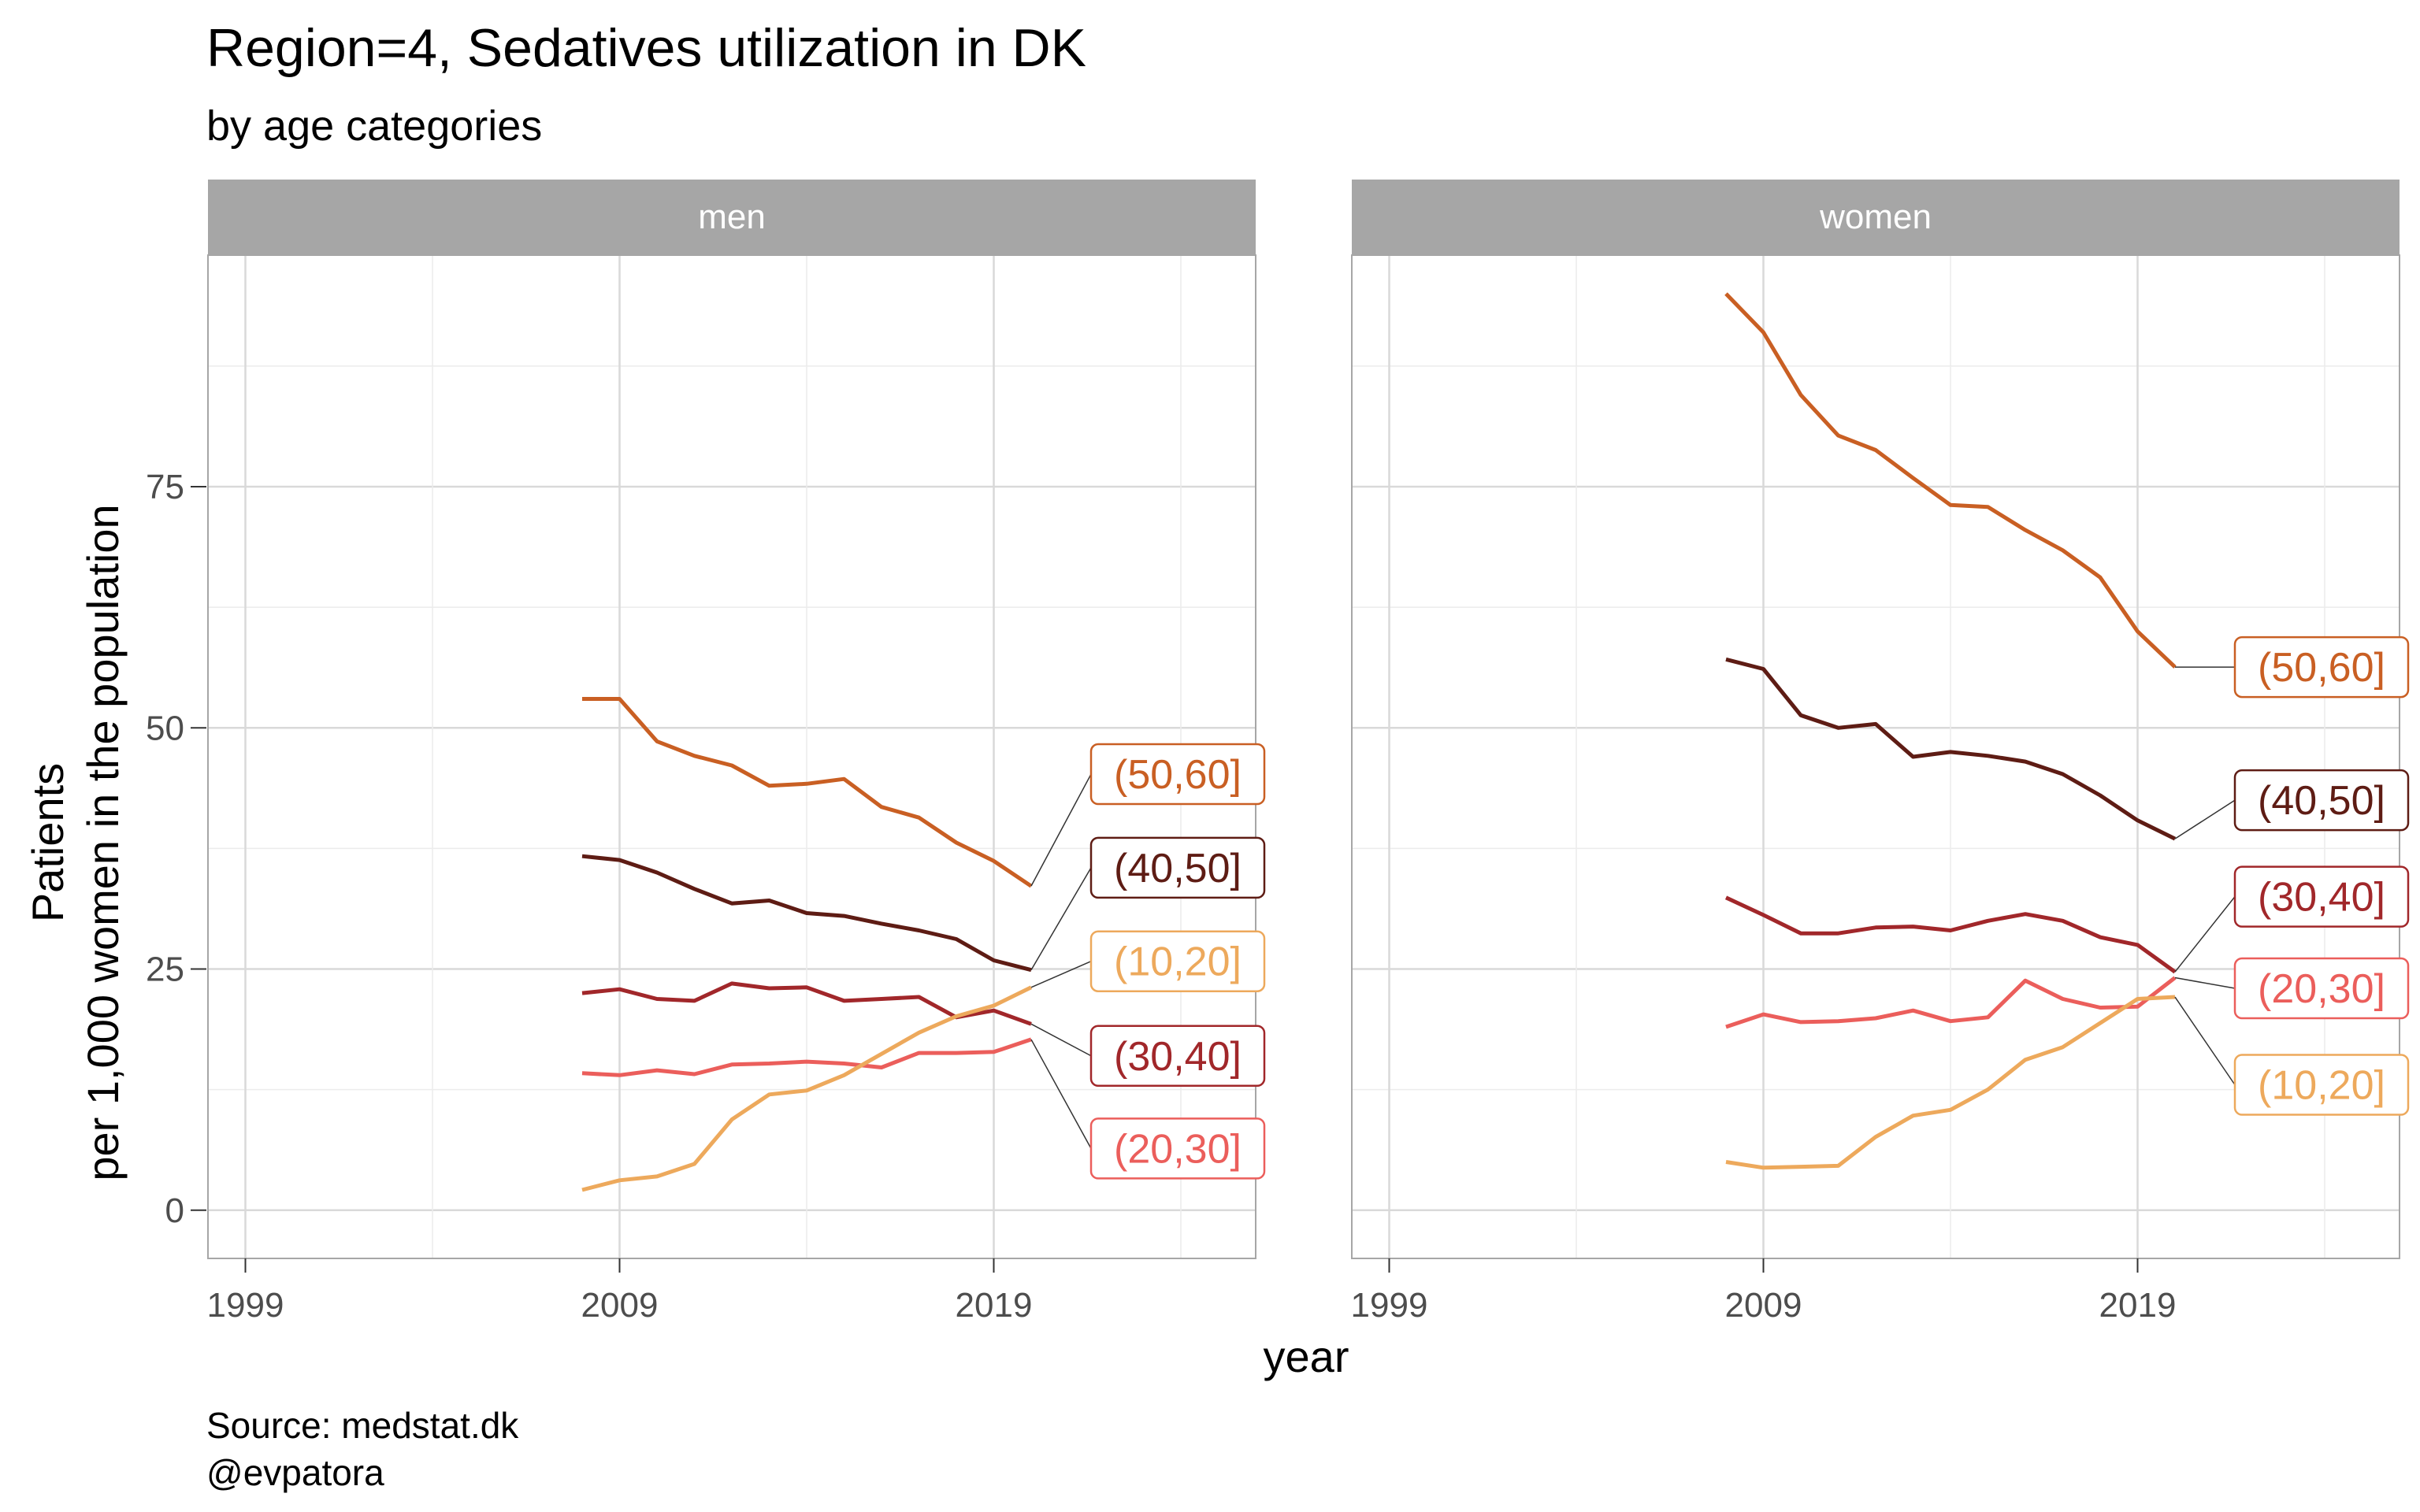 This screenshot has width=2420, height=1512. I want to click on y-tick-label: 0, so click(174, 1210).